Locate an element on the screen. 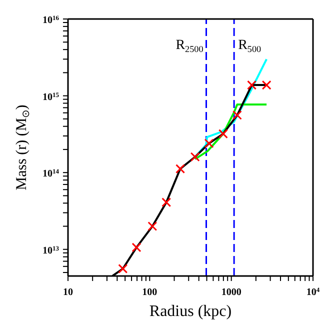  y-tick-label: 10$^{13}$ is located at coordinates (51, 250).